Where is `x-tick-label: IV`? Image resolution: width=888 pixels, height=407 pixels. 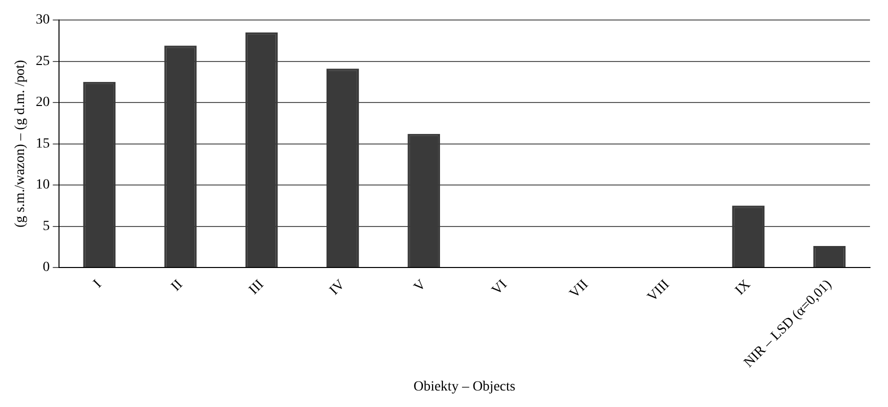
x-tick-label: IV is located at coordinates (337, 287).